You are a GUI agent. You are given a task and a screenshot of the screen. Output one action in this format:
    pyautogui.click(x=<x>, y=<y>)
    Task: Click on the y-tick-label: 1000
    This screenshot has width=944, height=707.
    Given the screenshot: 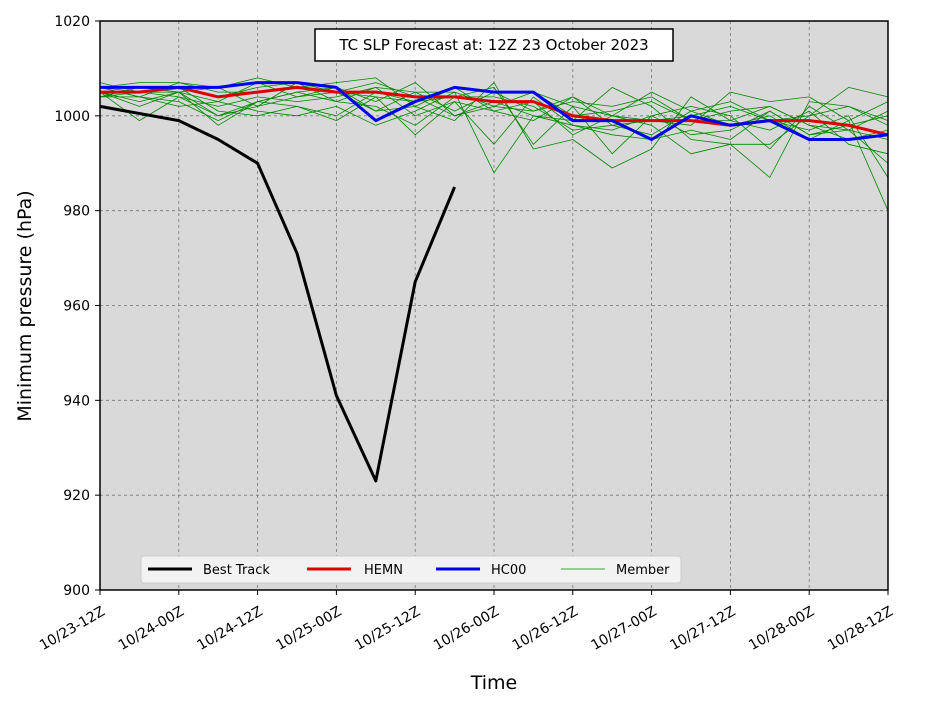 What is the action you would take?
    pyautogui.click(x=72, y=117)
    